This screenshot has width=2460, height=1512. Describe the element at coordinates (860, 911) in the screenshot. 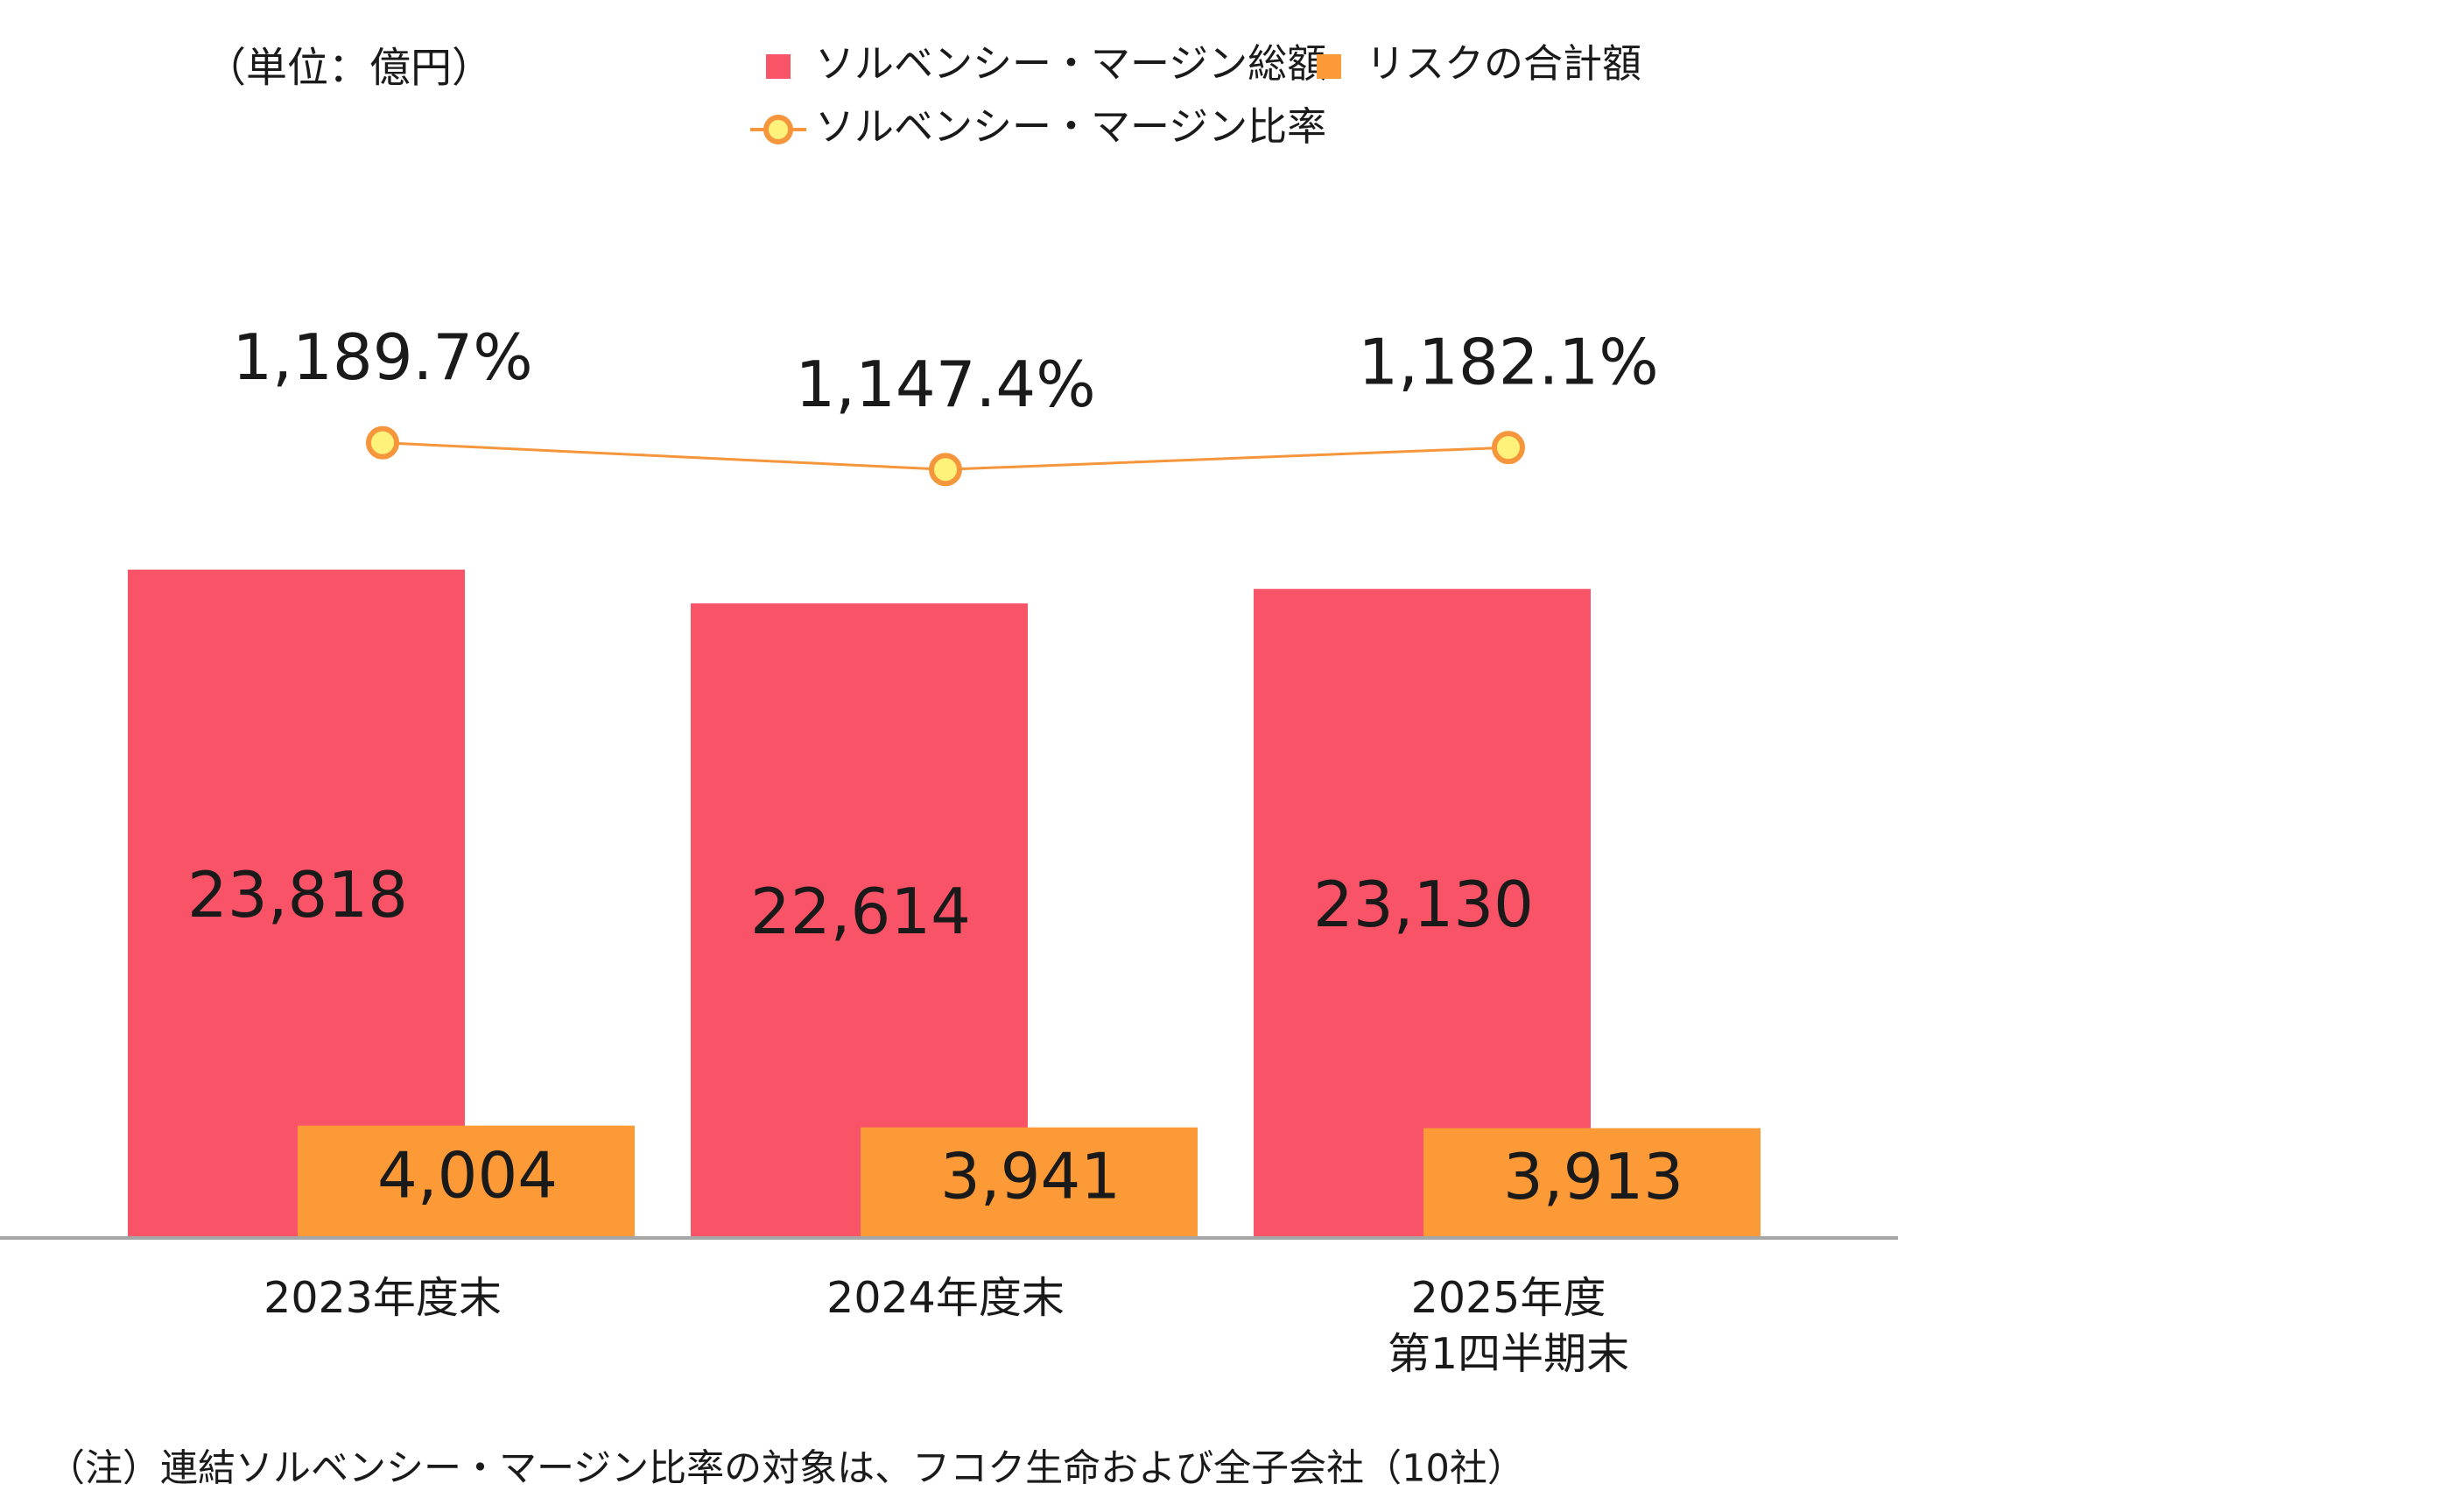

I see `value-label: 22,614` at that location.